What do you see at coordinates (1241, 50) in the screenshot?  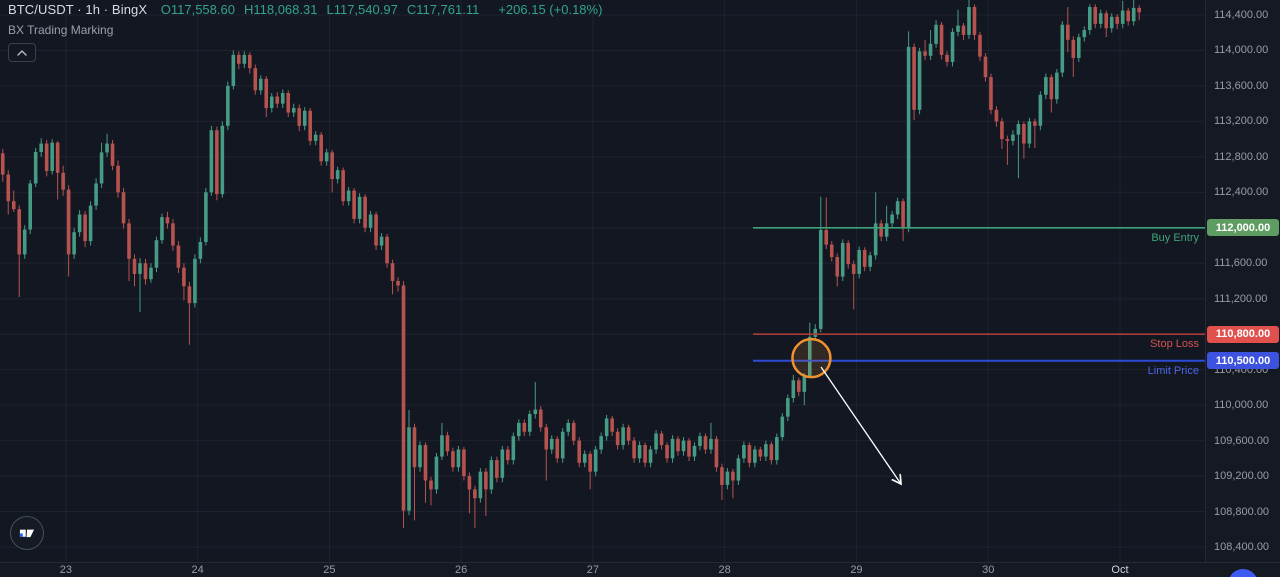 I see `price-tick-label: 114,000.00` at bounding box center [1241, 50].